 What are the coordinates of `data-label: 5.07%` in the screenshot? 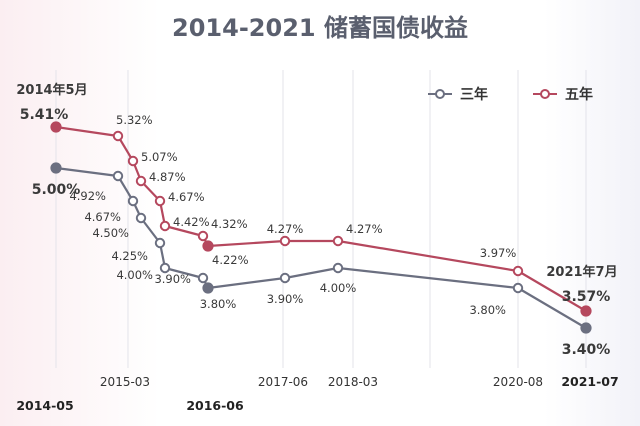 It's located at (159, 157).